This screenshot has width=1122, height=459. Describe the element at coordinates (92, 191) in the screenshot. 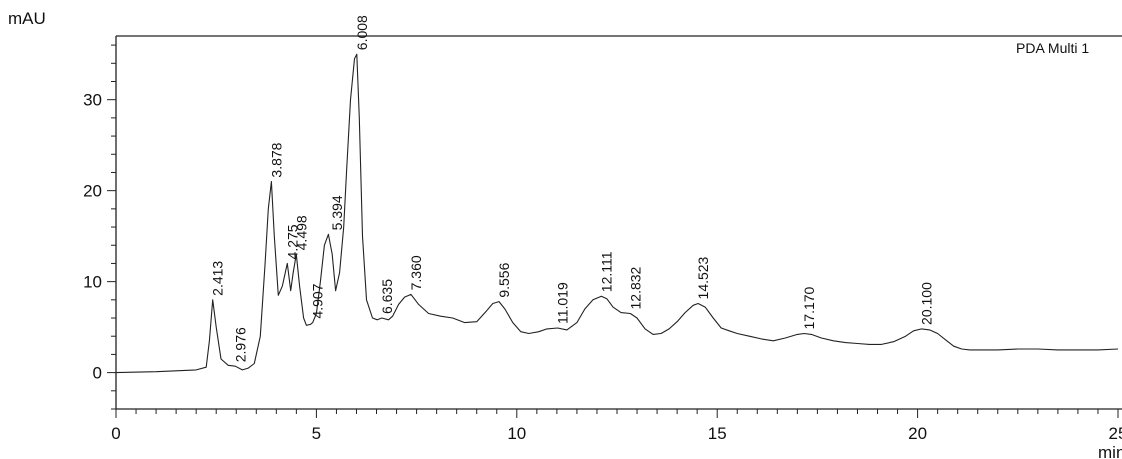

I see `y-tick-label: 20` at that location.